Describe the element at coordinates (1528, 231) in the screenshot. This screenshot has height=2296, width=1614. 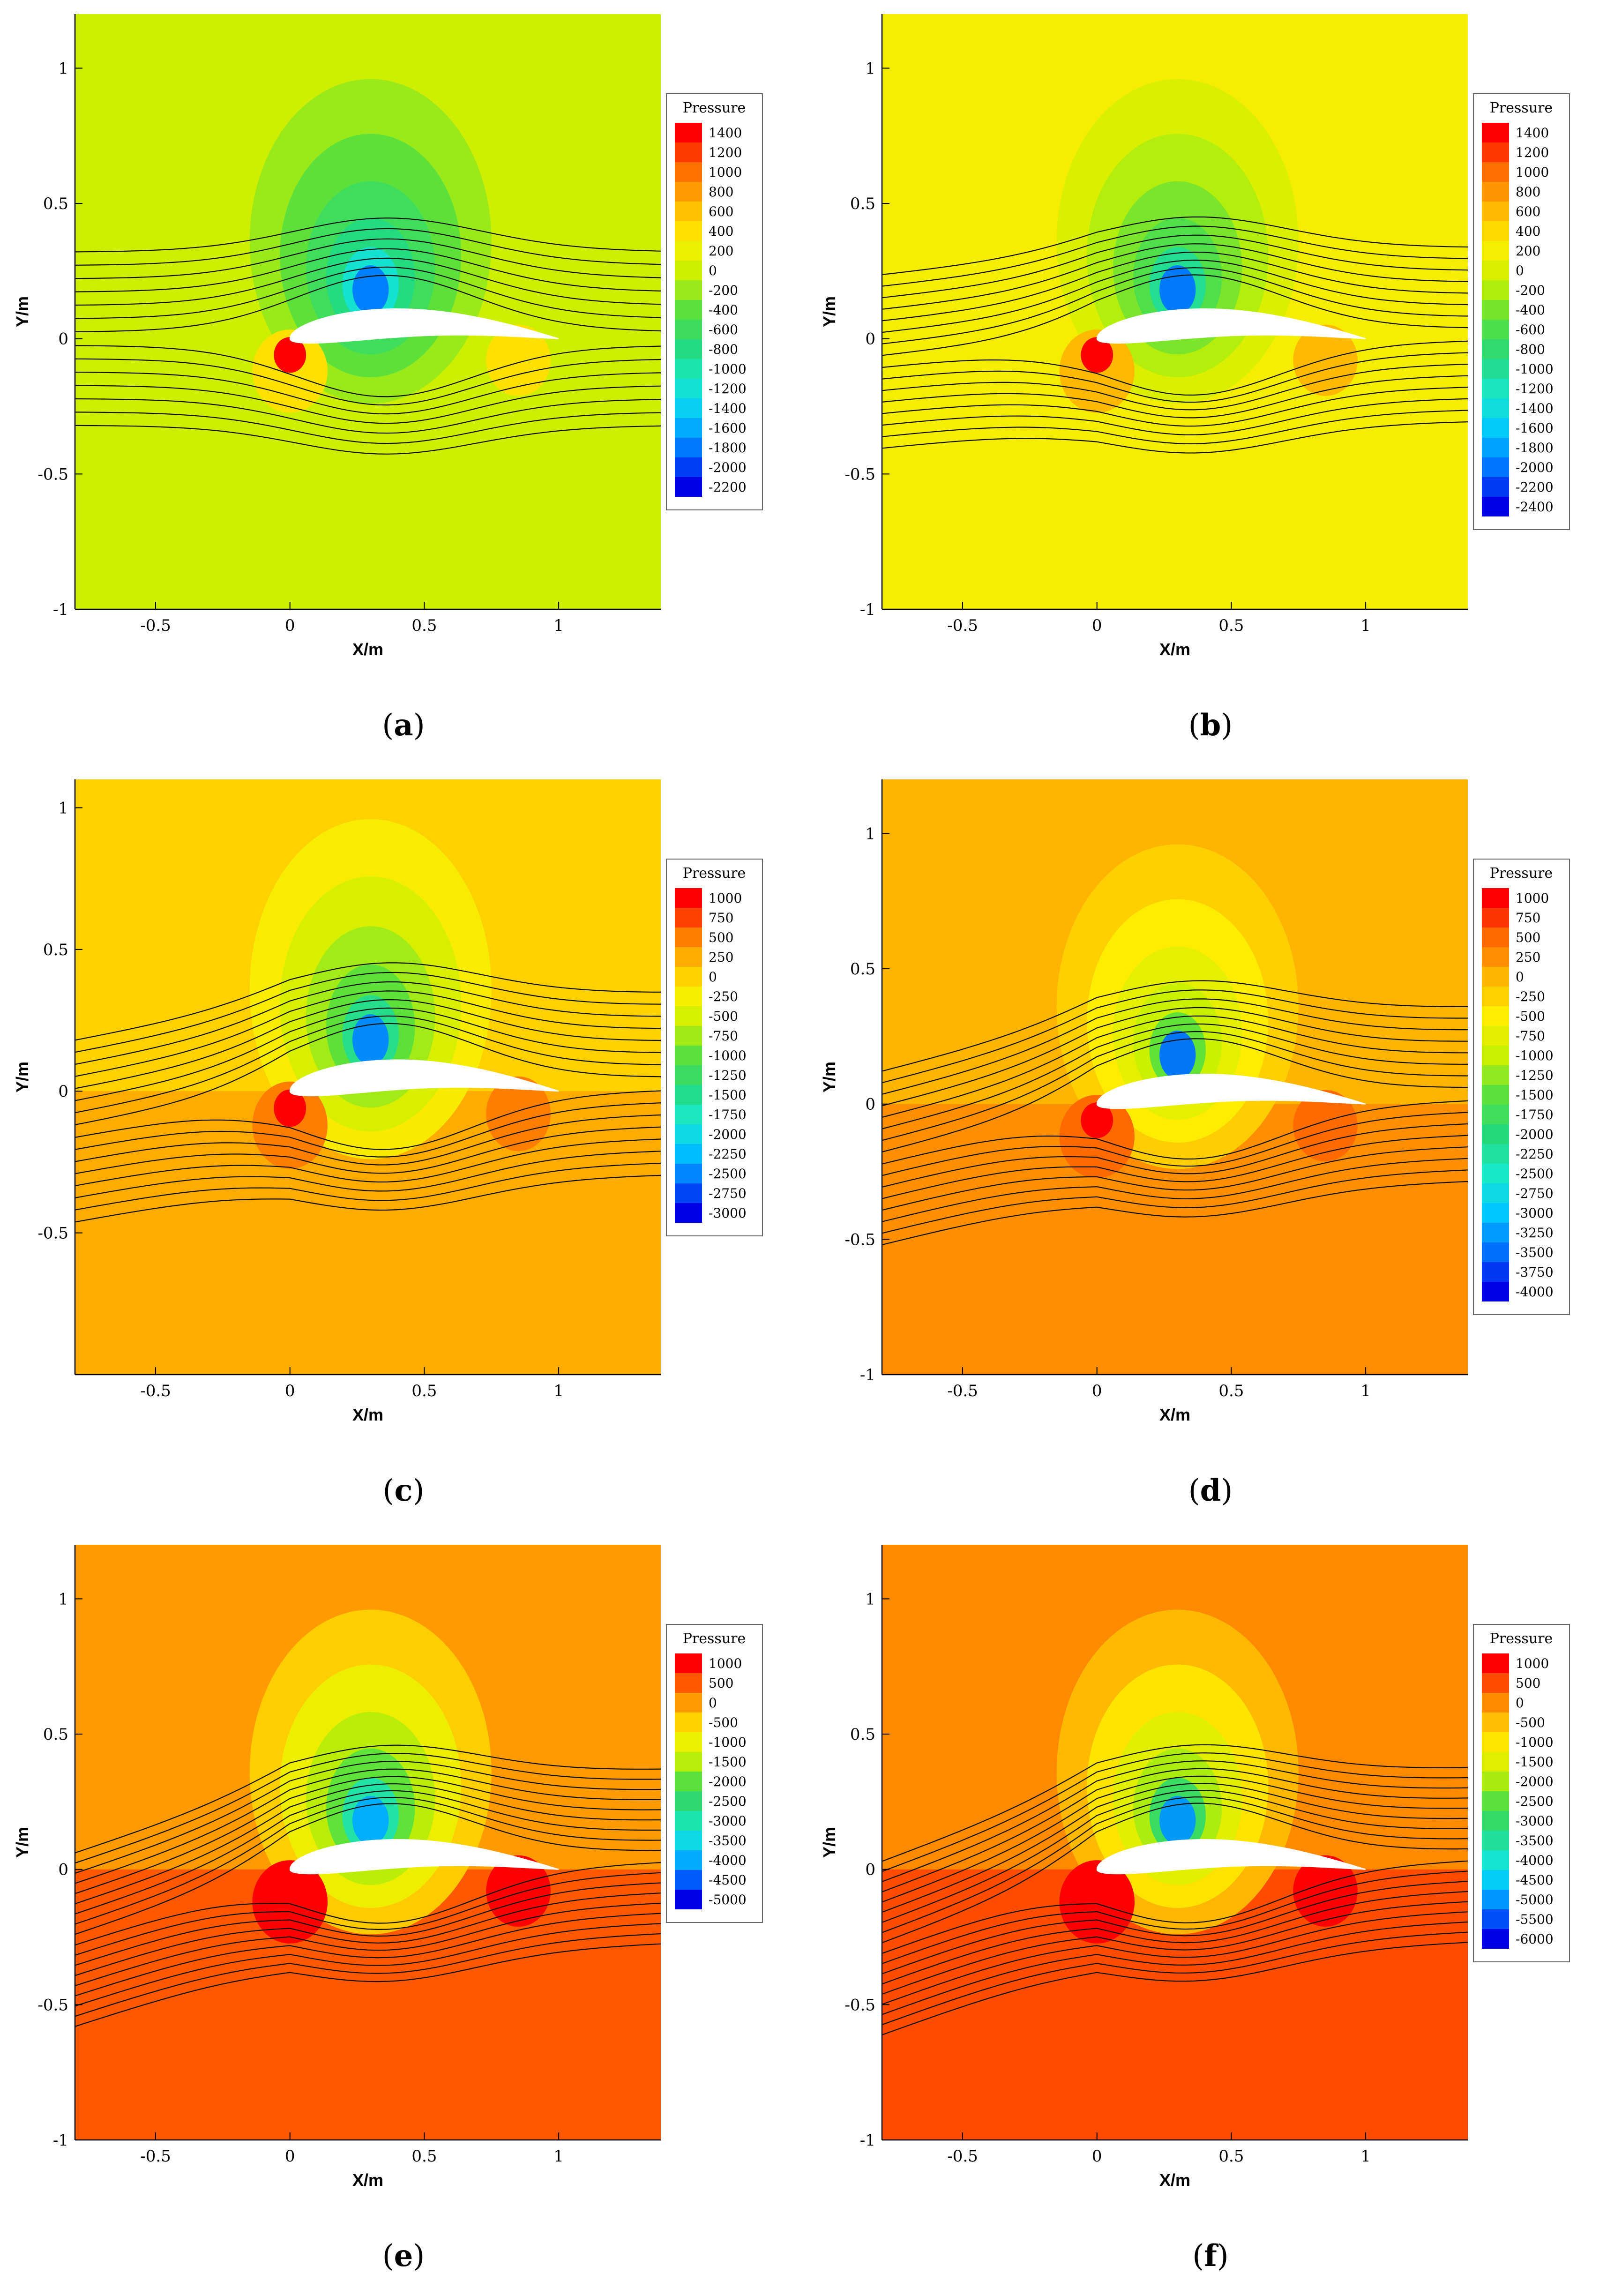
I see `legend-level-label: 400` at that location.